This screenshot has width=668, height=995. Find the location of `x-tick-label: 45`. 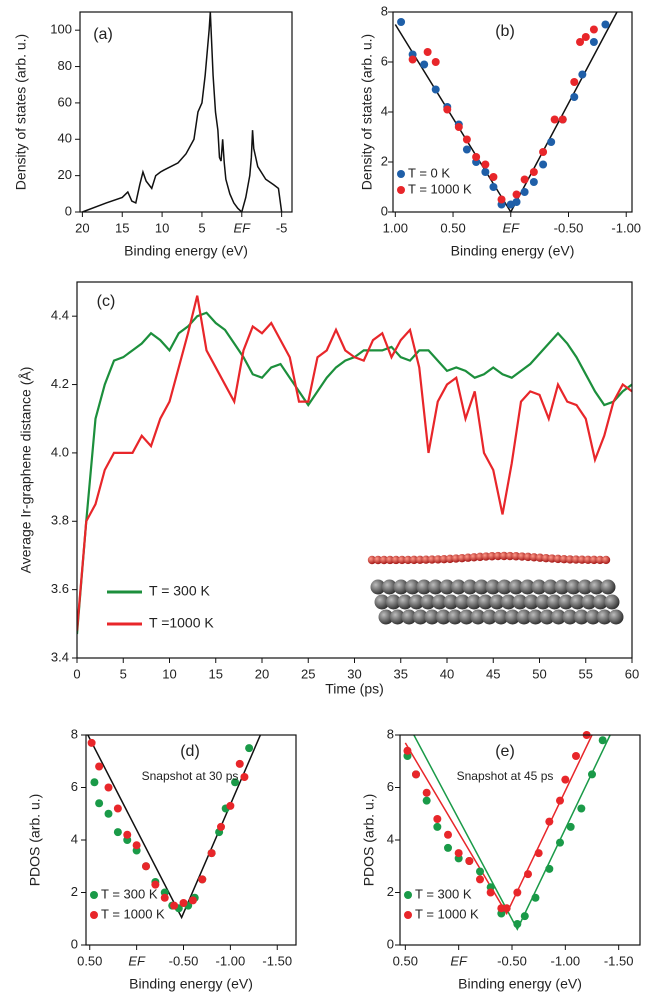

x-tick-label: 45 is located at coordinates (493, 673).